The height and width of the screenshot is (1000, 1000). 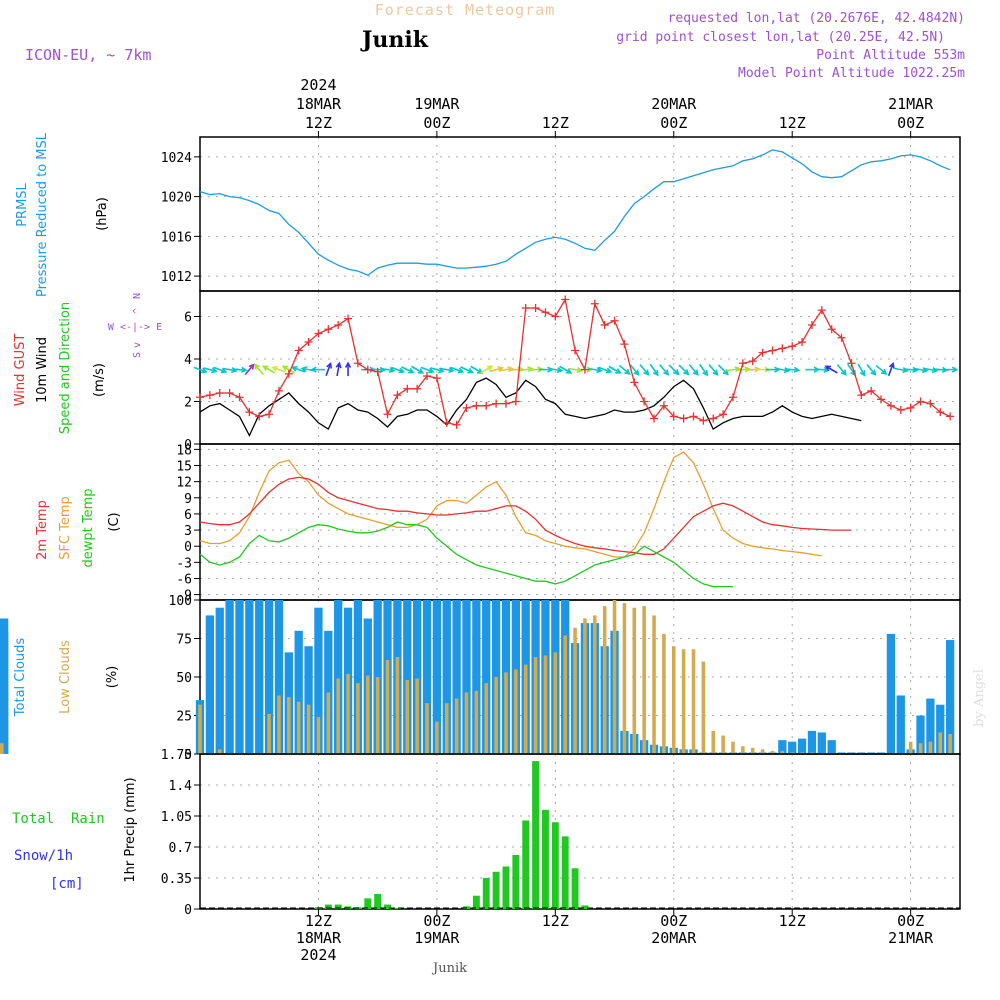 What do you see at coordinates (890, 55) in the screenshot?
I see `point-altitude: Point Altitude 553m` at bounding box center [890, 55].